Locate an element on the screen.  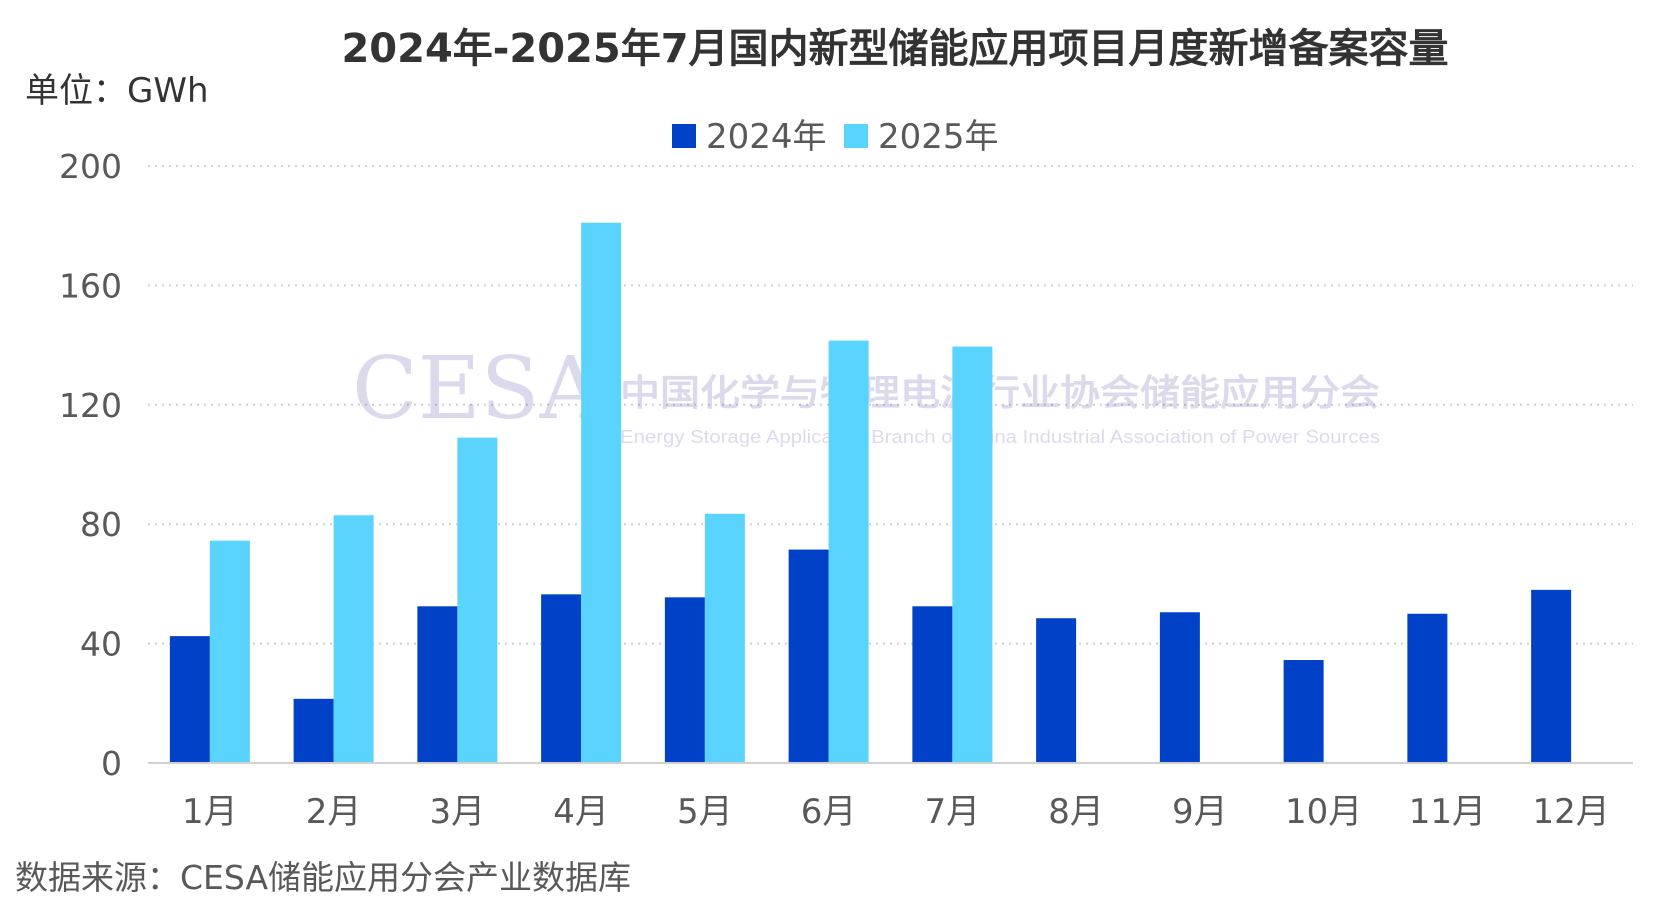
bar-2025年-2月 is located at coordinates (353, 639).